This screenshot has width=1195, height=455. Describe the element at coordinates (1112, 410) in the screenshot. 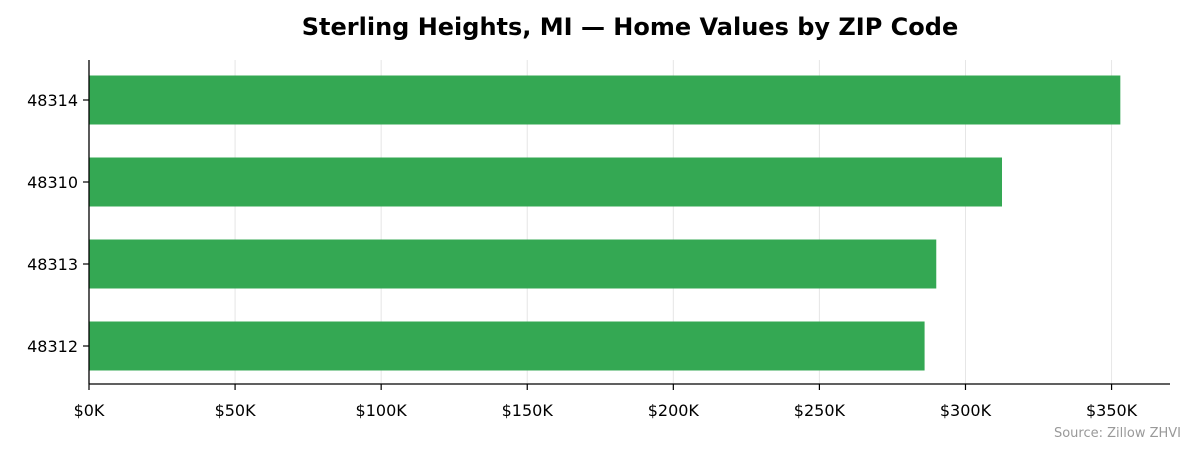

I see `x-tick-label-7: $350K` at that location.